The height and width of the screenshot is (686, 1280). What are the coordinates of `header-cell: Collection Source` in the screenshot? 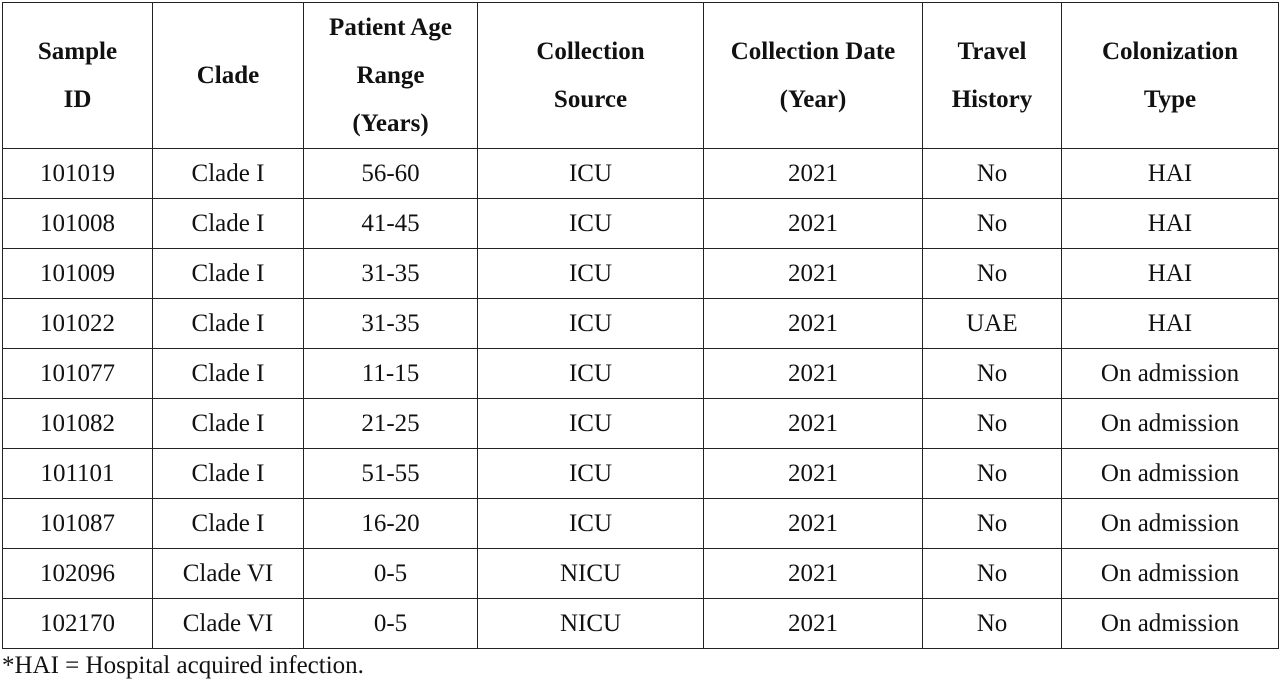 It's located at (590, 75).